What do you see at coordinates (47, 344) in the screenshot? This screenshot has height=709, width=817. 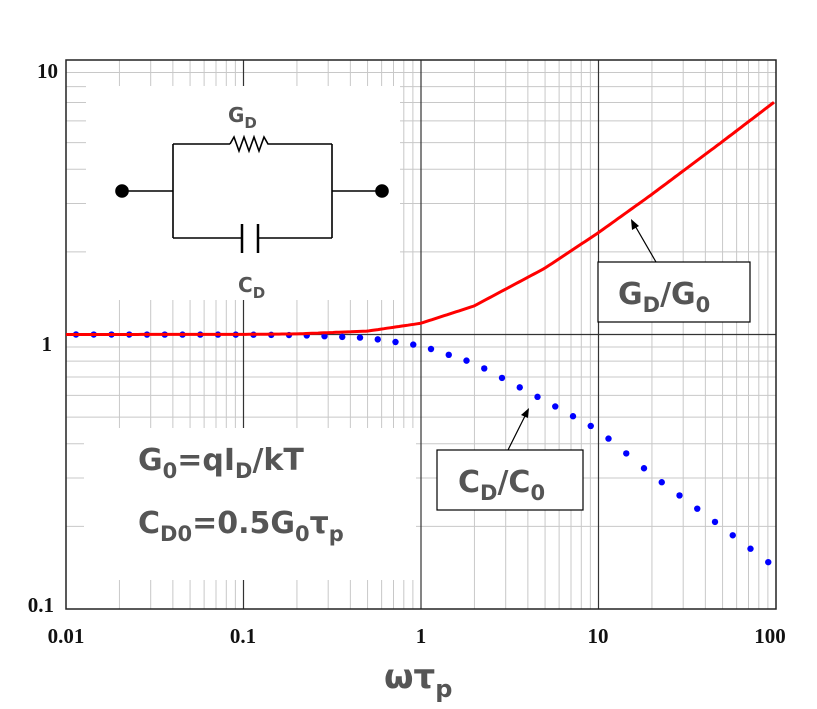 I see `y-tick-label: 1` at bounding box center [47, 344].